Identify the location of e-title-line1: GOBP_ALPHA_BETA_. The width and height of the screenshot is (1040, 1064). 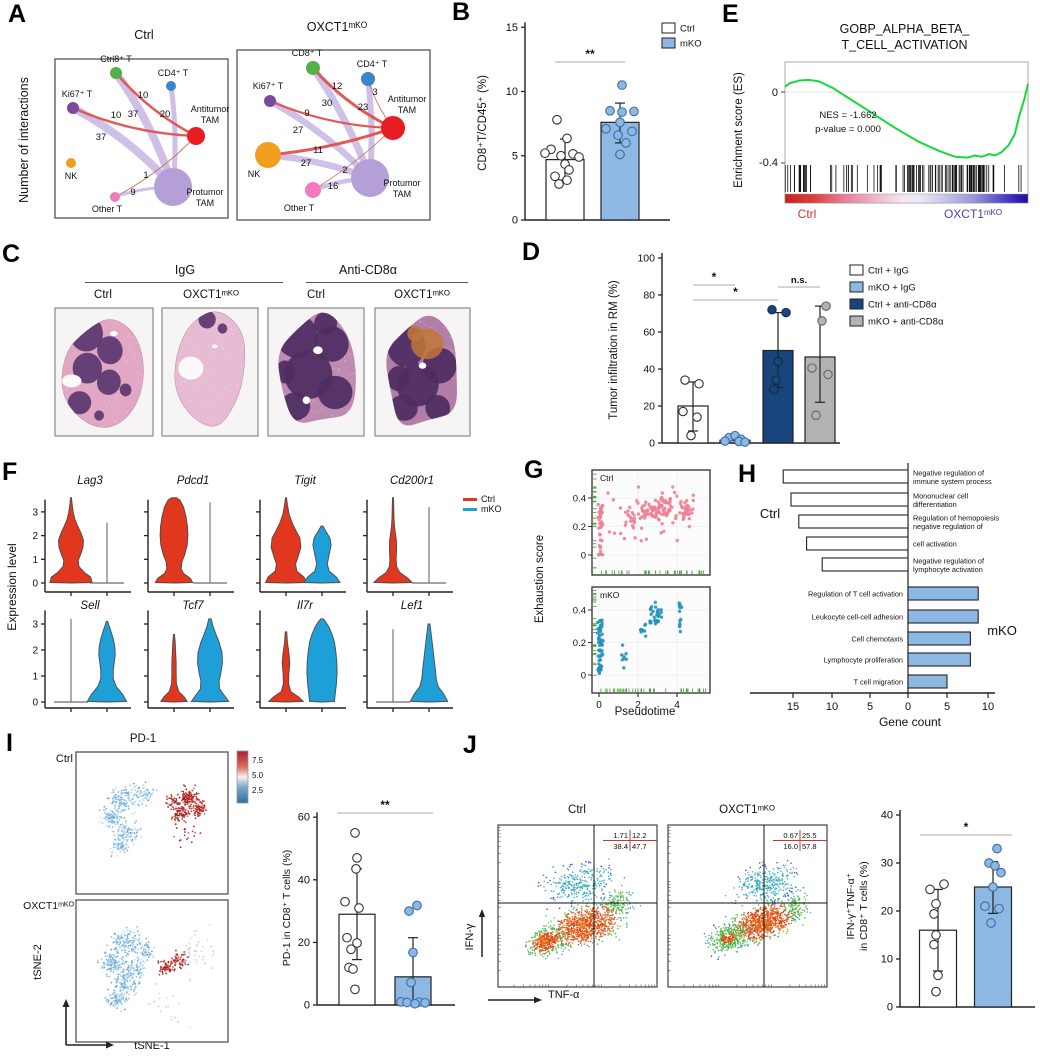
(904, 29).